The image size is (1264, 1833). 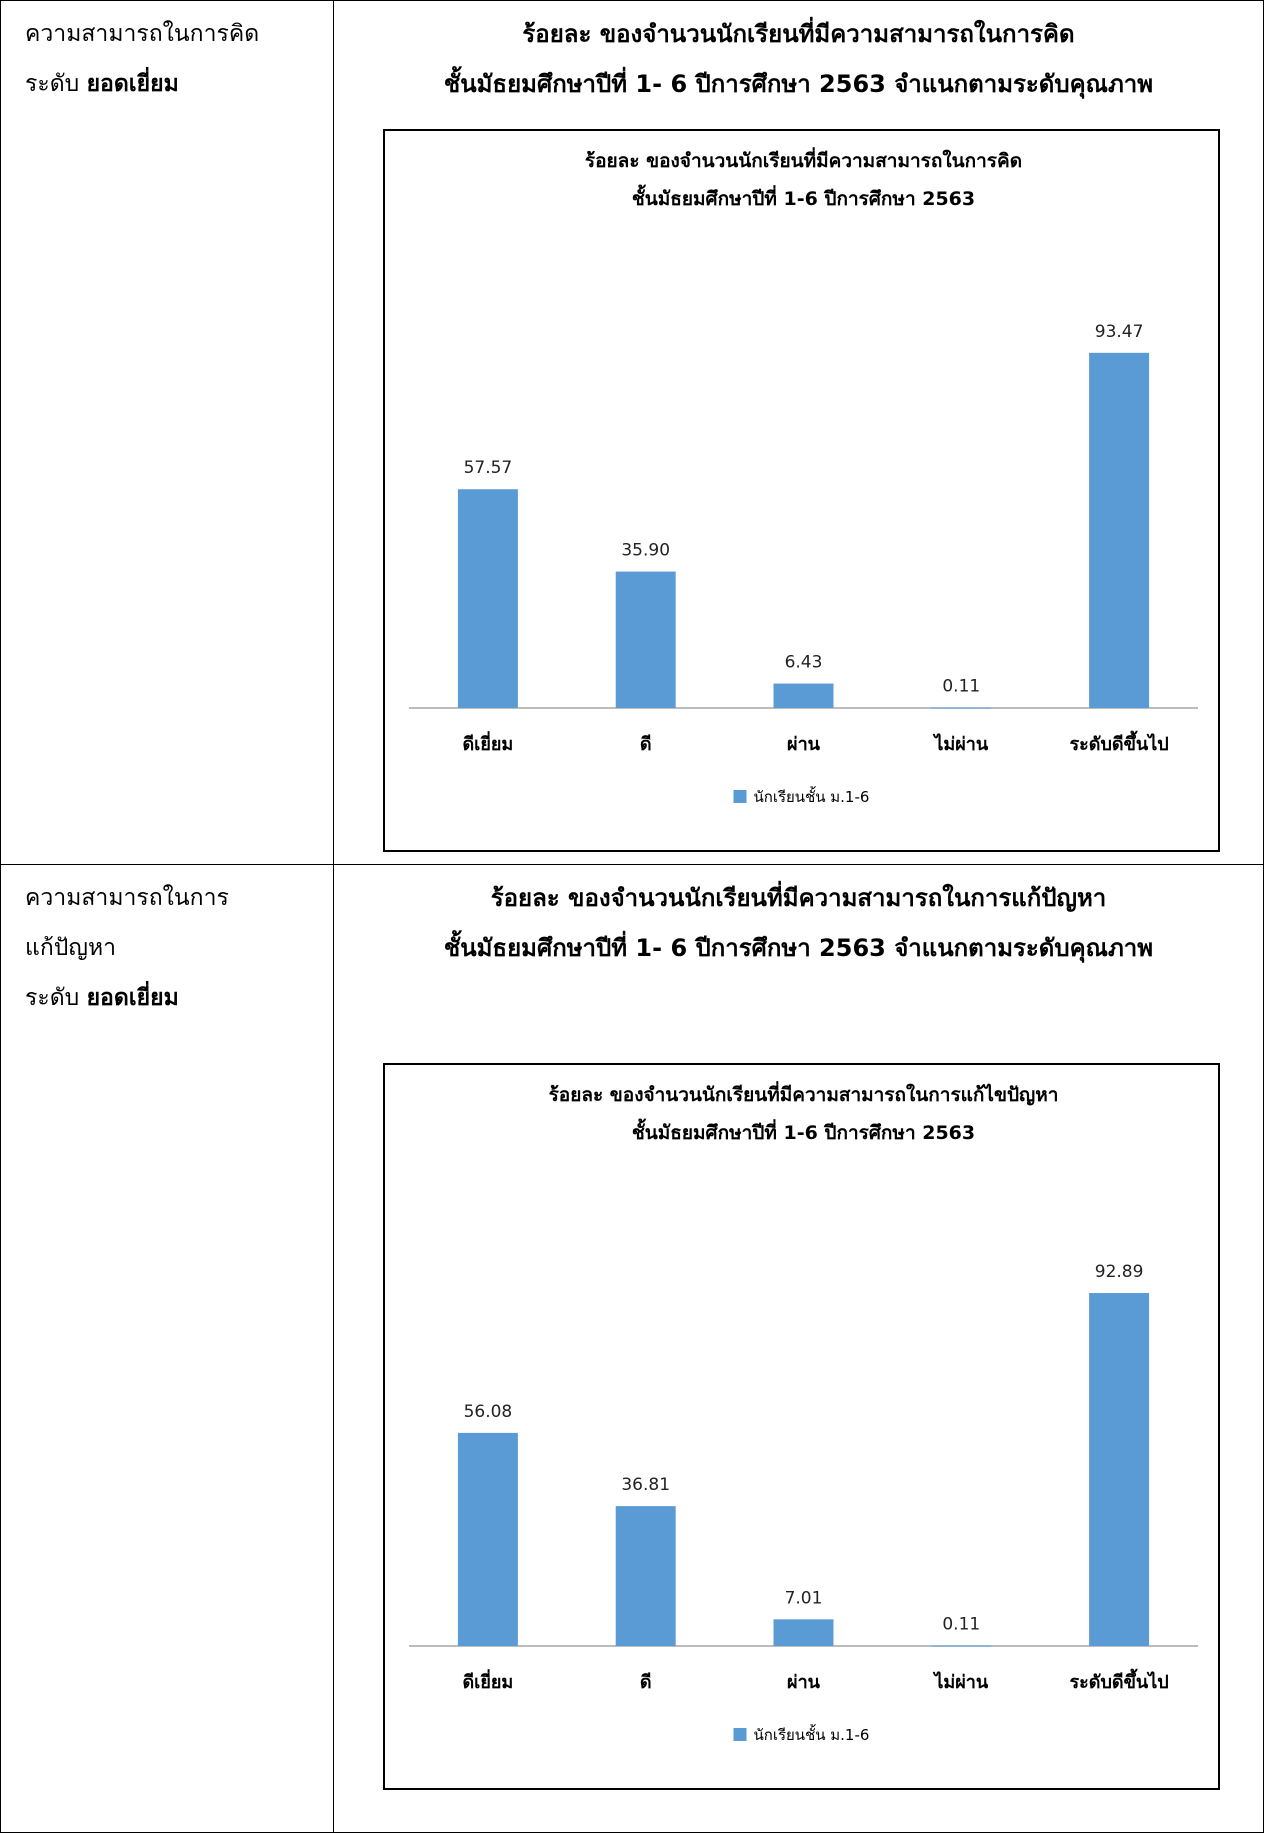 I want to click on data-label: 92.89, so click(x=1119, y=1272).